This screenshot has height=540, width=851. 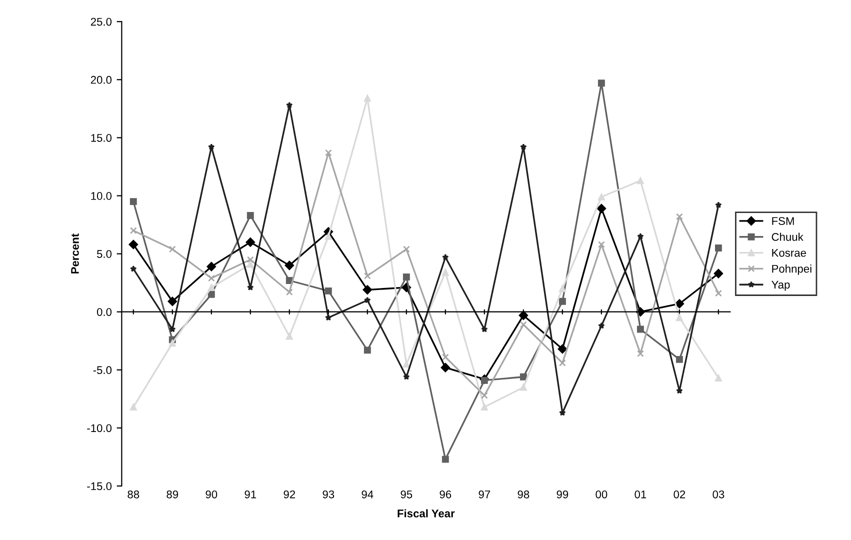 I want to click on y-tick-label: 15.0, so click(x=101, y=138).